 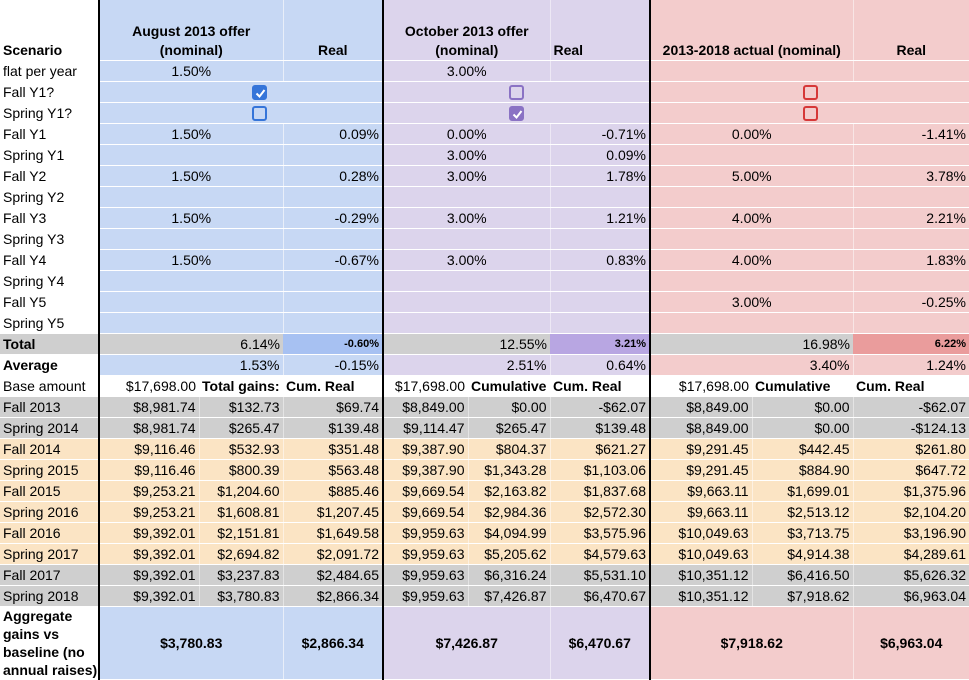 What do you see at coordinates (49, 344) in the screenshot?
I see `total-label: Total` at bounding box center [49, 344].